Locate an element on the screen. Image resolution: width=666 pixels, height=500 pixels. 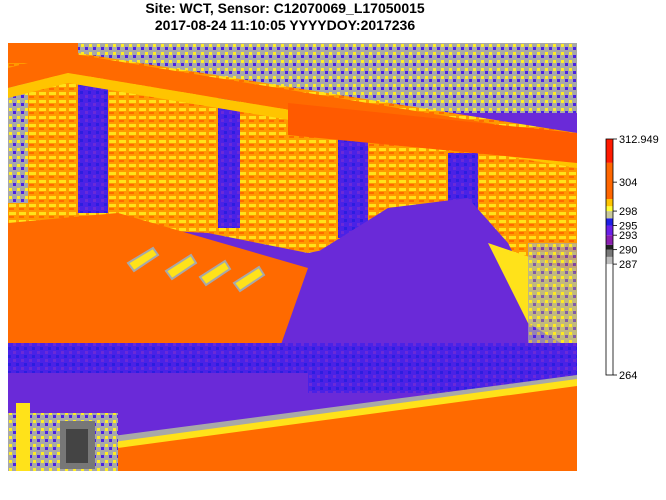
pavement-edge is located at coordinates (342, 413).